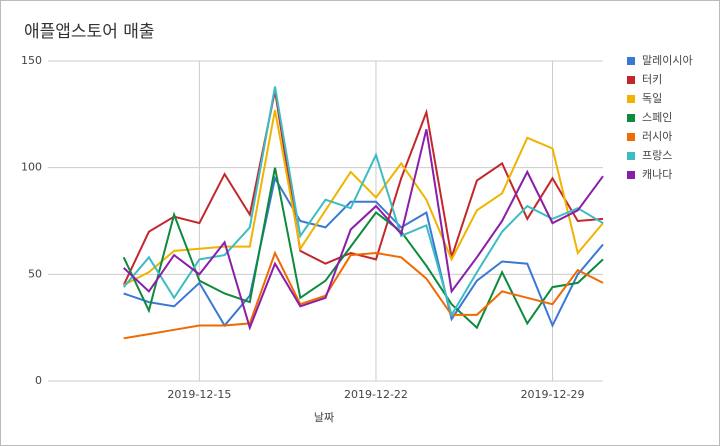  I want to click on legend-label: 프랑스, so click(657, 155).